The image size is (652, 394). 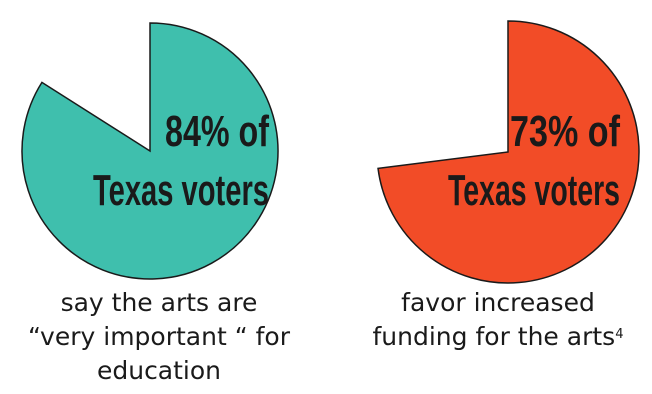 I want to click on caption-right-line2-text: funding for the arts, so click(x=494, y=336).